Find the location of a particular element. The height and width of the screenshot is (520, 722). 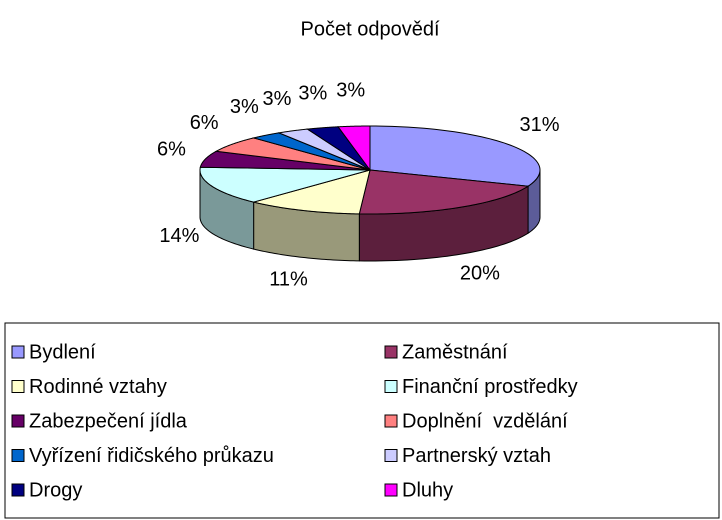

data-label: 14% is located at coordinates (179, 236).